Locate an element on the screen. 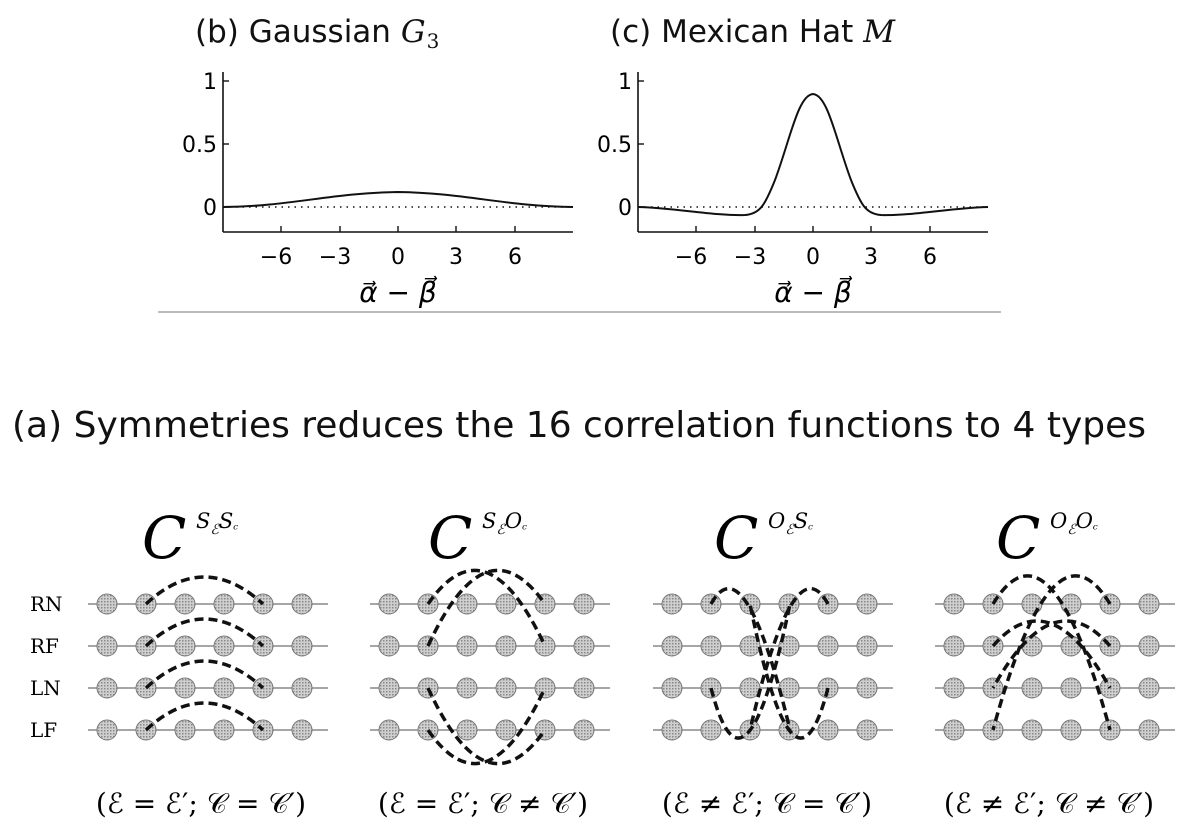 Image resolution: width=1195 pixels, height=835 pixels. panel-b-title: (b) Gaussian G3 is located at coordinates (317, 33).